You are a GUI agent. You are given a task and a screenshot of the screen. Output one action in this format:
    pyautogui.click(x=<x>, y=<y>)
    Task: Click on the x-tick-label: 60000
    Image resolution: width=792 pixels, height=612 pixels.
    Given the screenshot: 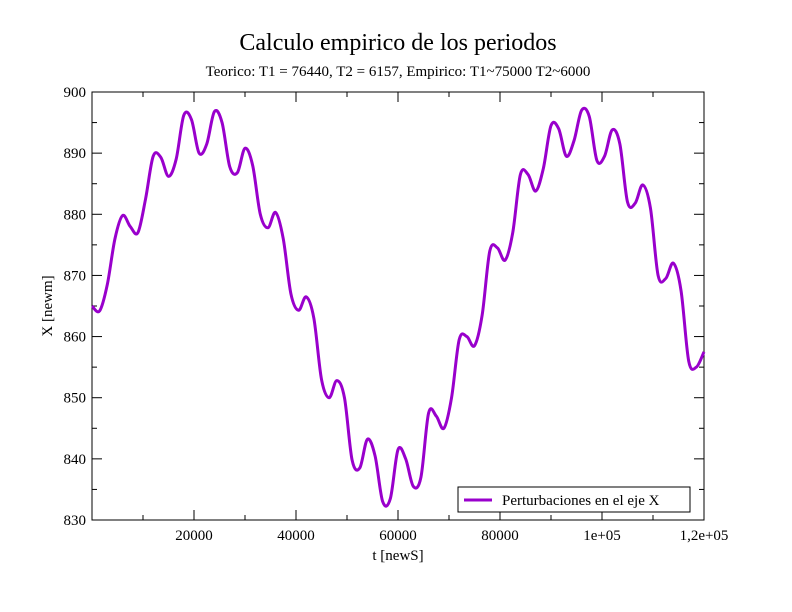 What is the action you would take?
    pyautogui.click(x=398, y=536)
    